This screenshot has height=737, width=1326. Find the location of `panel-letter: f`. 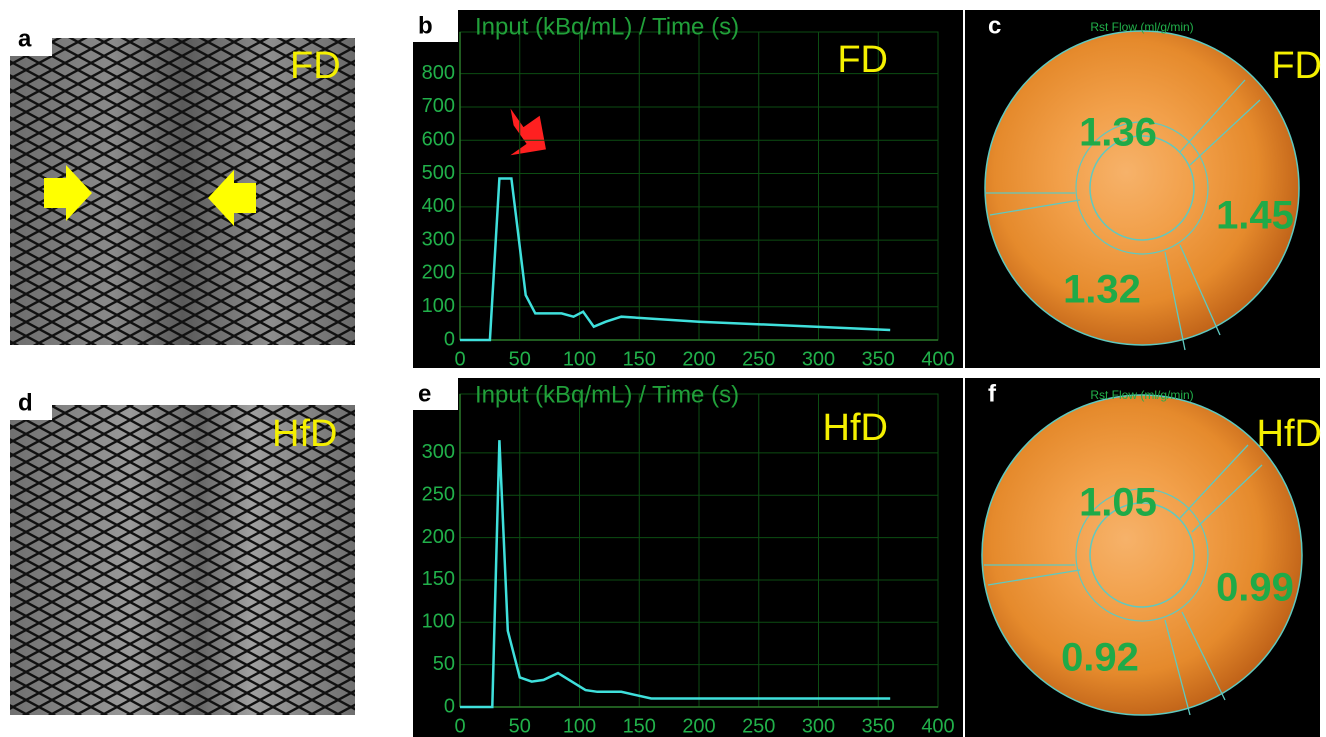

panel-letter: f is located at coordinates (992, 393).